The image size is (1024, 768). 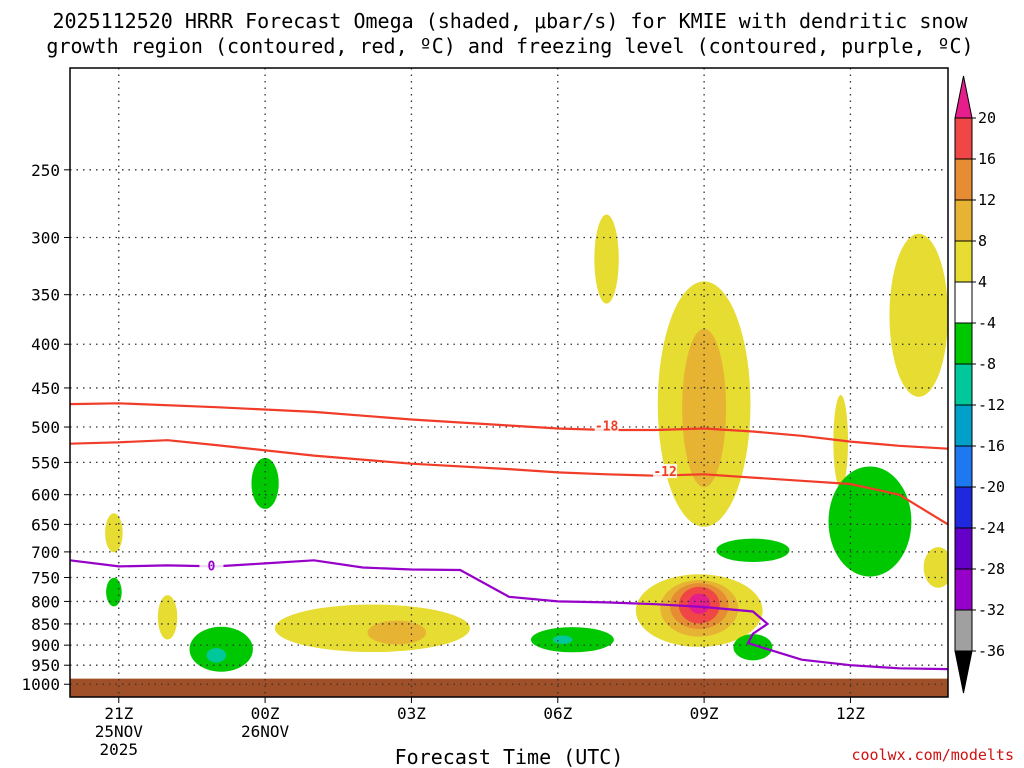 I want to click on x-tick-label-00Z: 00Z, so click(x=265, y=713).